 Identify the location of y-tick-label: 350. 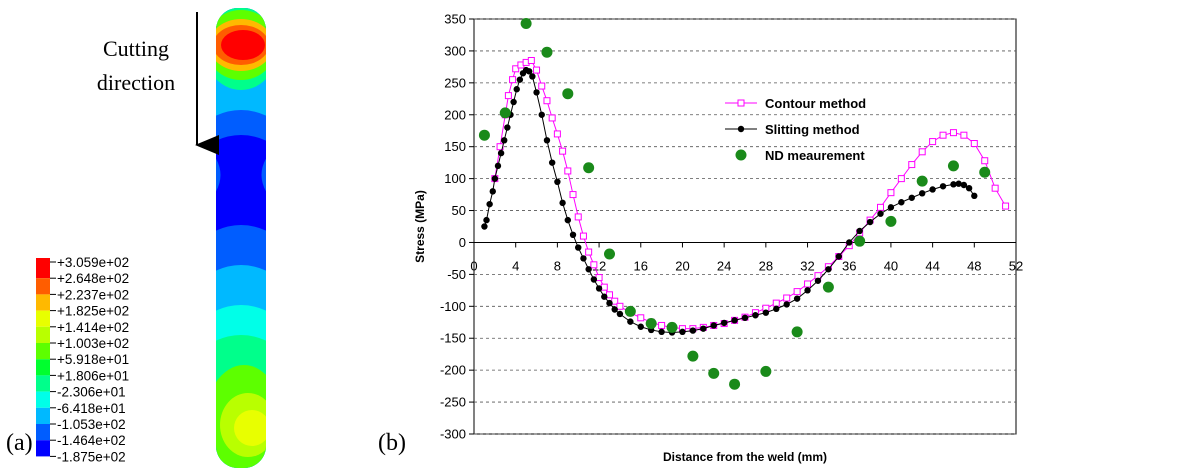
(455, 19).